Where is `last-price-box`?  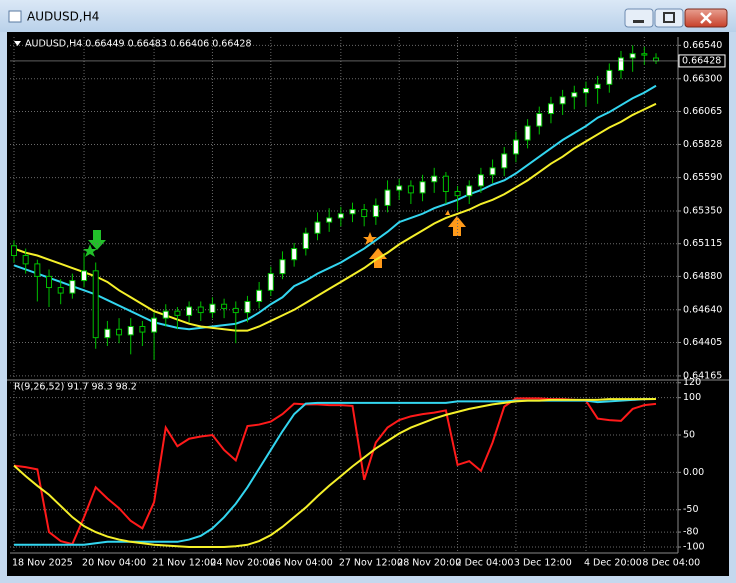 last-price-box is located at coordinates (702, 61).